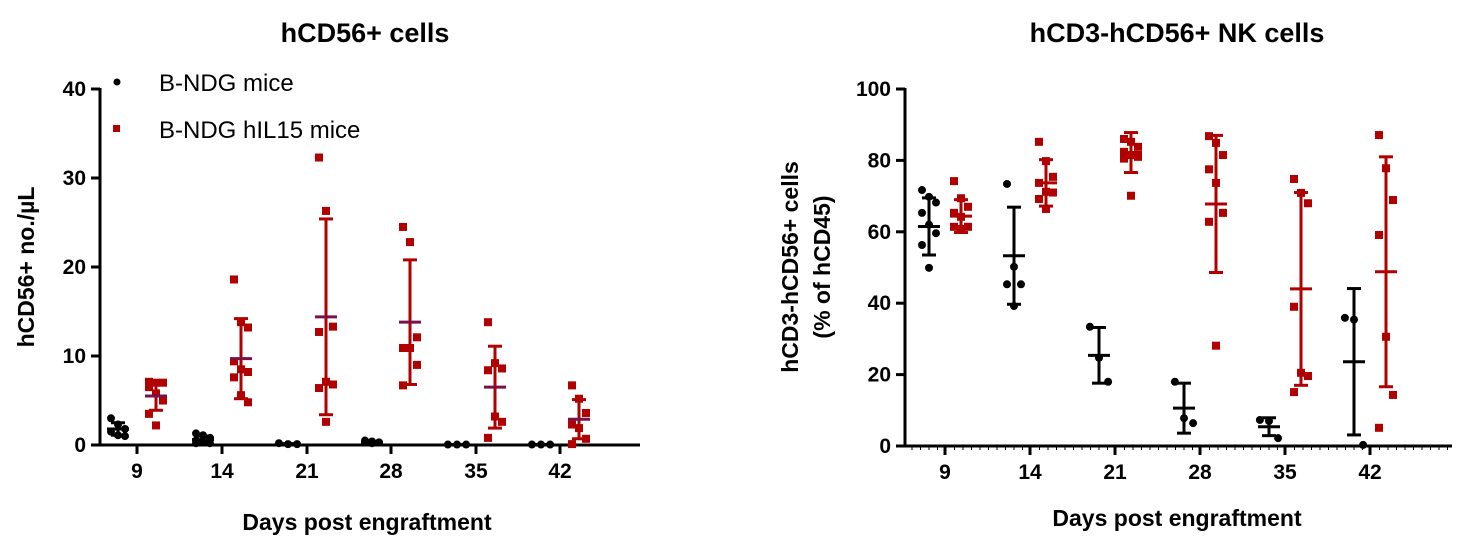  I want to click on y-tick-label: 80, so click(879, 160).